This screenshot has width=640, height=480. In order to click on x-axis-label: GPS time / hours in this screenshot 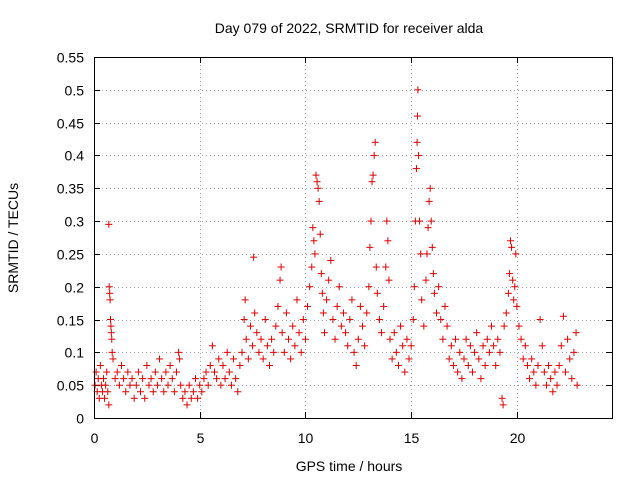, I will do `click(349, 466)`.